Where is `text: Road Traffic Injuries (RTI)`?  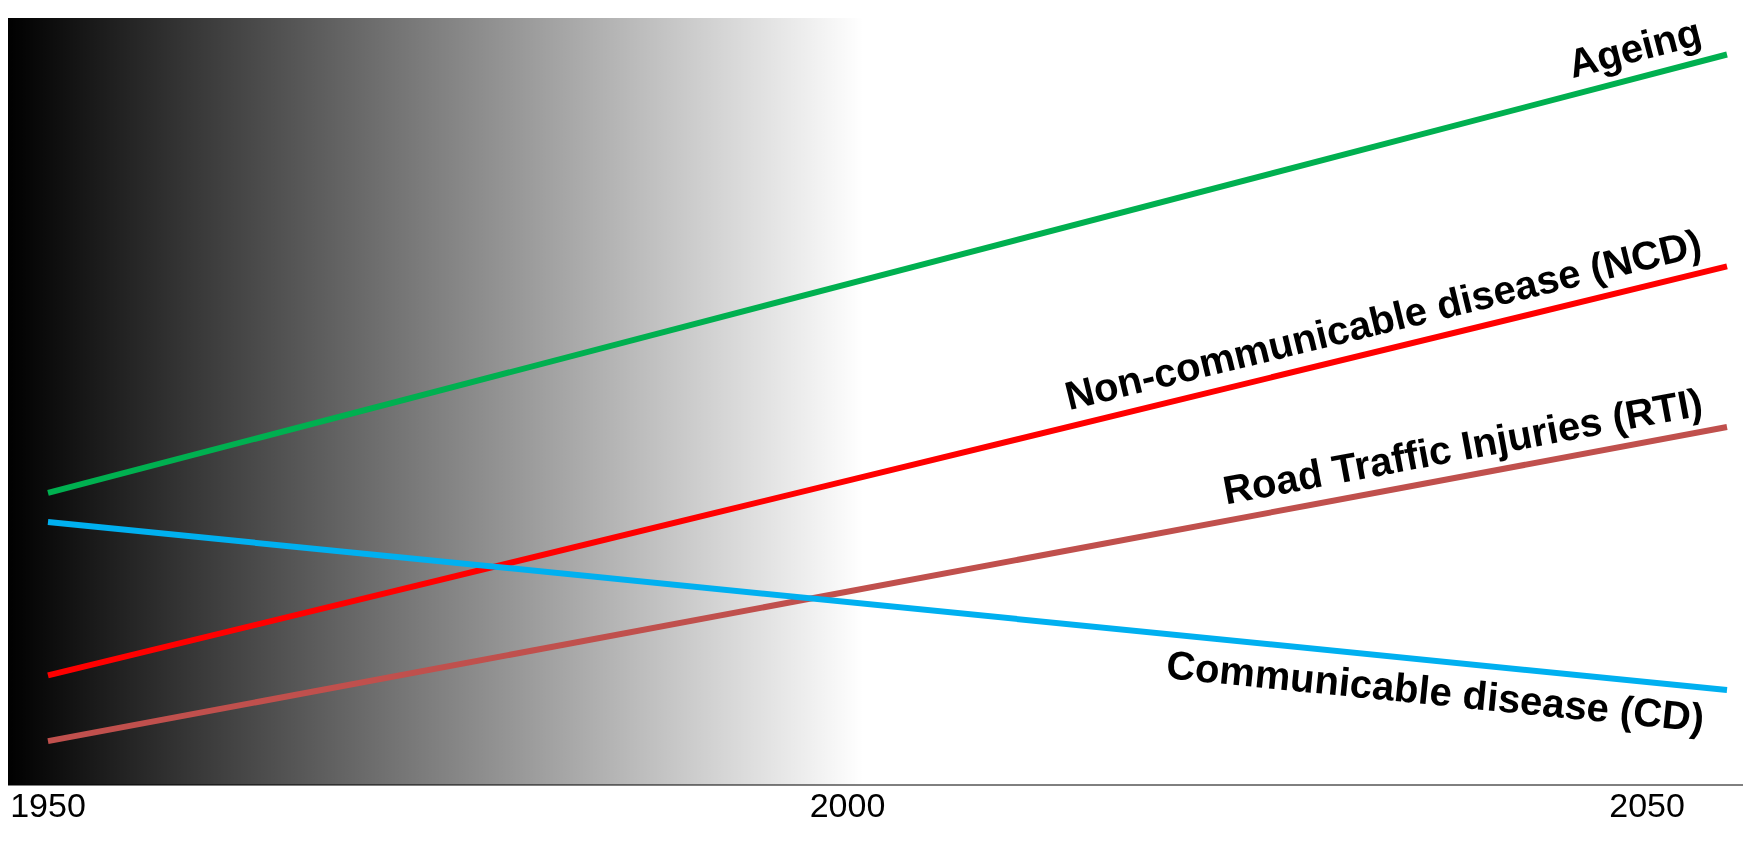 text: Road Traffic Injuries (RTI) is located at coordinates (1462, 446).